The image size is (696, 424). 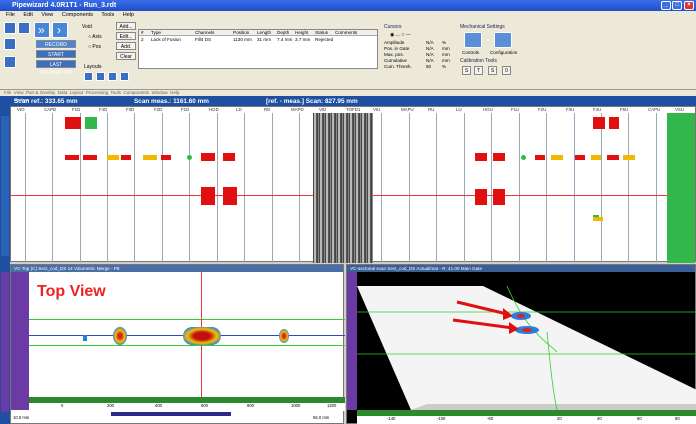 I want to click on record-button: RECORD, so click(x=56, y=44).